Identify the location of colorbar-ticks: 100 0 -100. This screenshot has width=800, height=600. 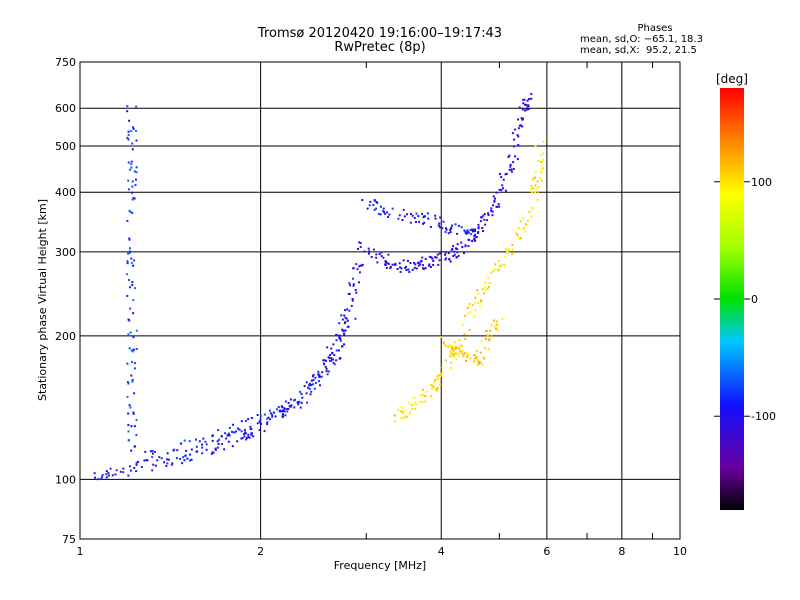
(745, 299).